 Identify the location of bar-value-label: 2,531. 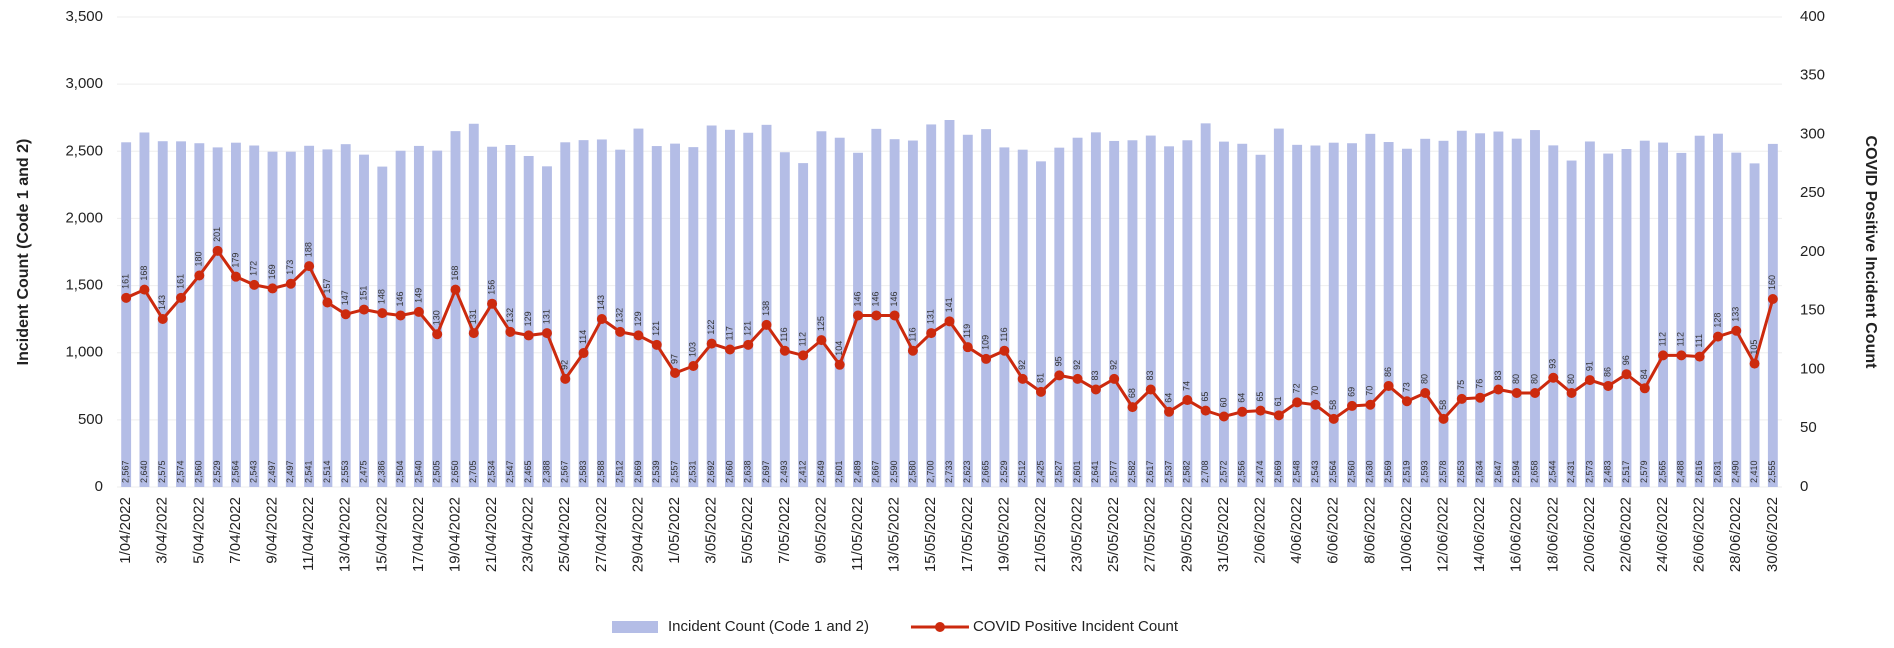
(693, 471).